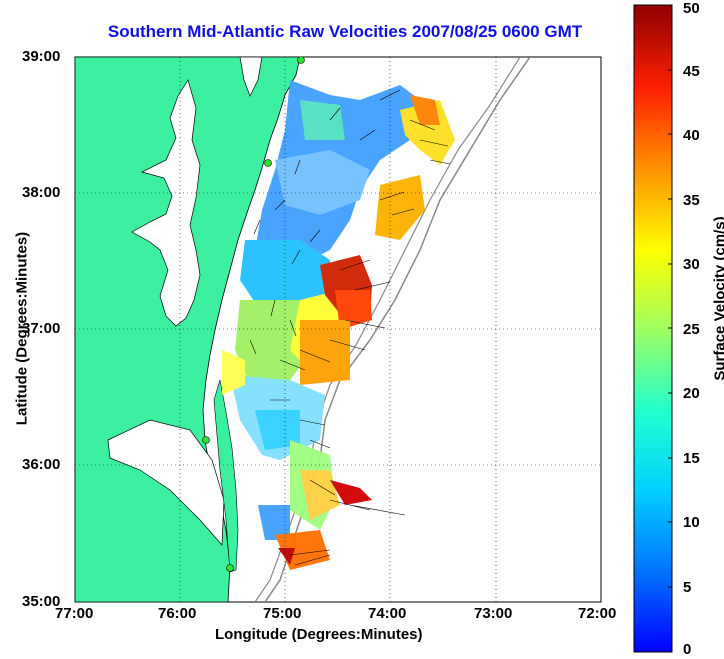 The width and height of the screenshot is (724, 659). I want to click on y-tick: 38:00, so click(41, 192).